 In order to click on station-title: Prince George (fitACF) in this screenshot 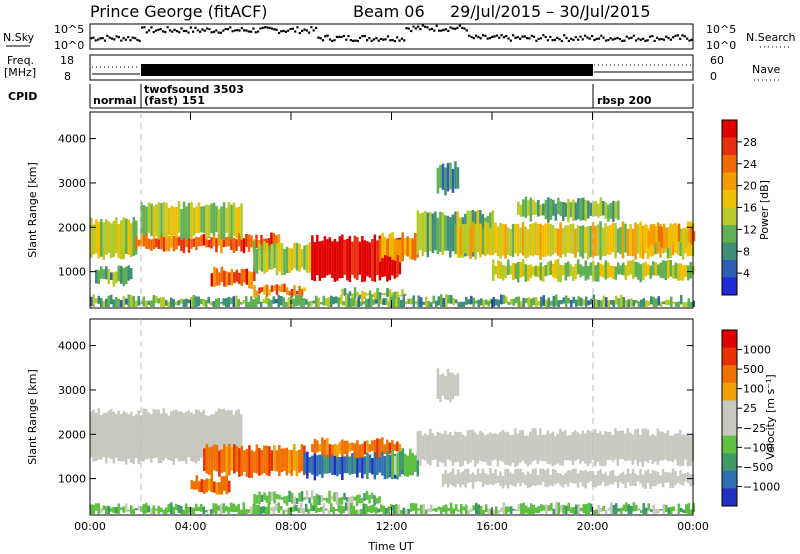, I will do `click(179, 11)`.